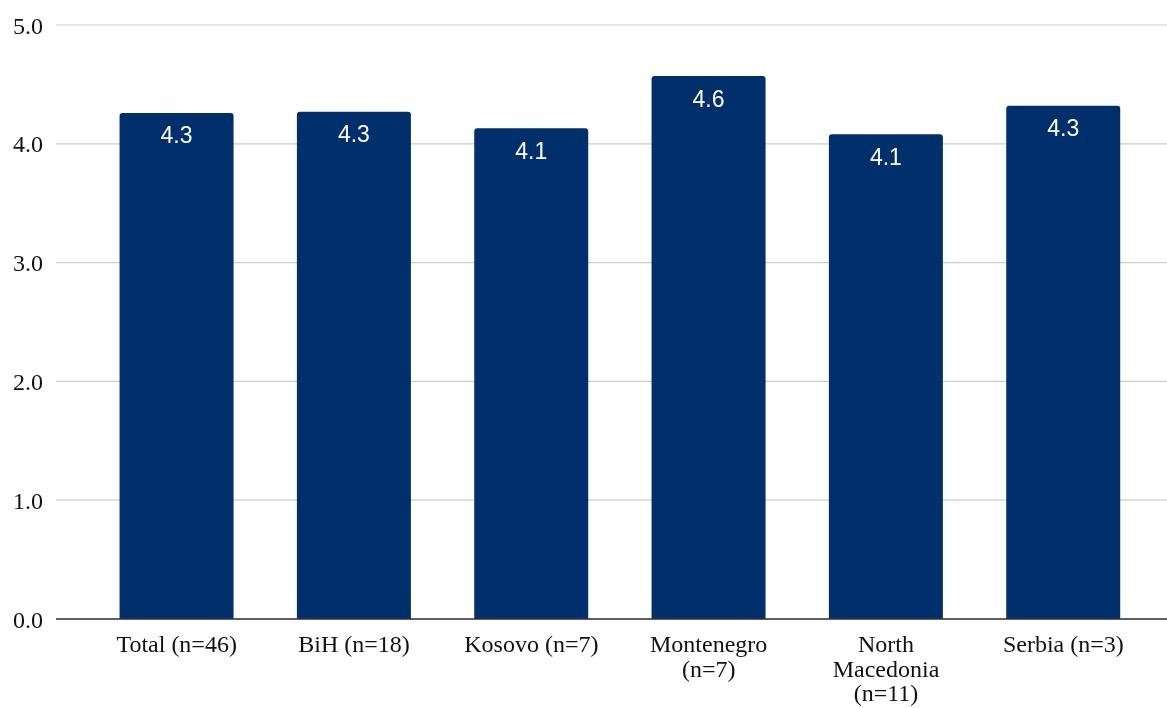 The height and width of the screenshot is (708, 1167). What do you see at coordinates (28, 144) in the screenshot?
I see `y-tick-label: 4.0` at bounding box center [28, 144].